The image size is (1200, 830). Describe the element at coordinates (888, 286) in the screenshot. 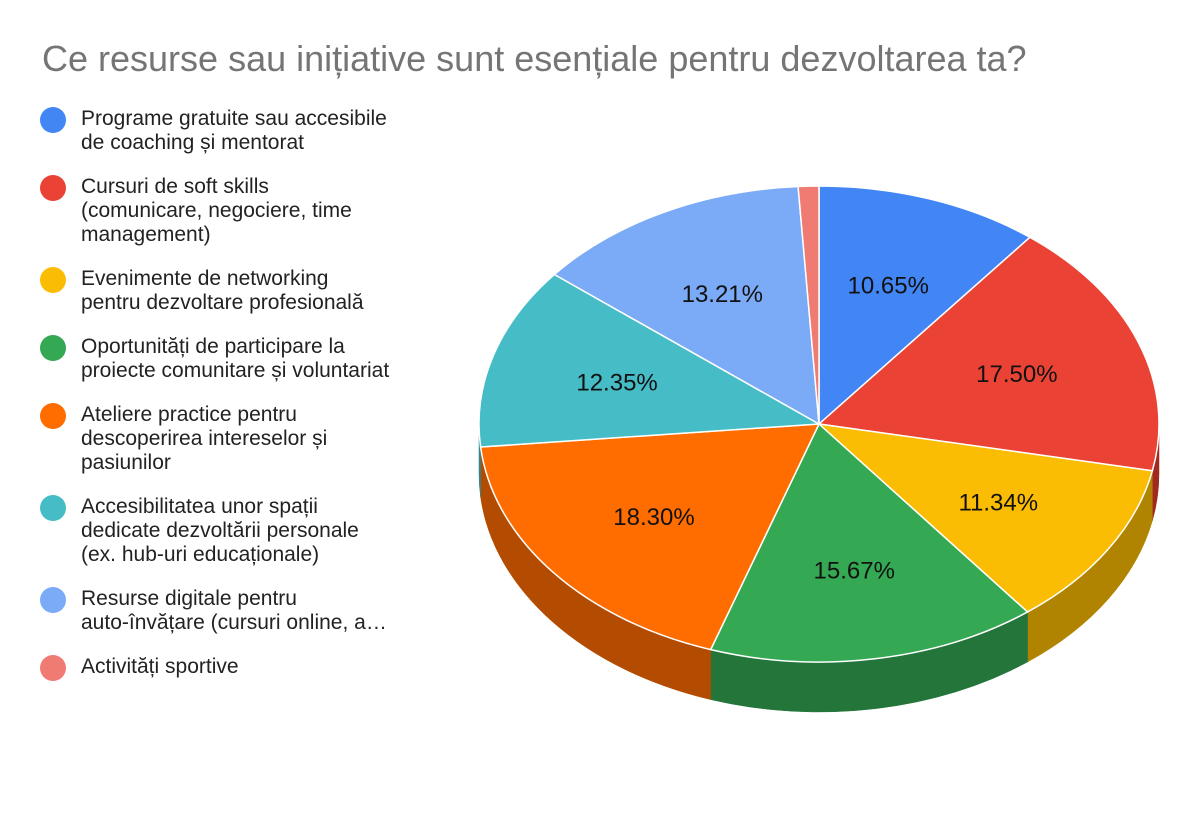

I see `slice-data-label: 10.65%` at that location.